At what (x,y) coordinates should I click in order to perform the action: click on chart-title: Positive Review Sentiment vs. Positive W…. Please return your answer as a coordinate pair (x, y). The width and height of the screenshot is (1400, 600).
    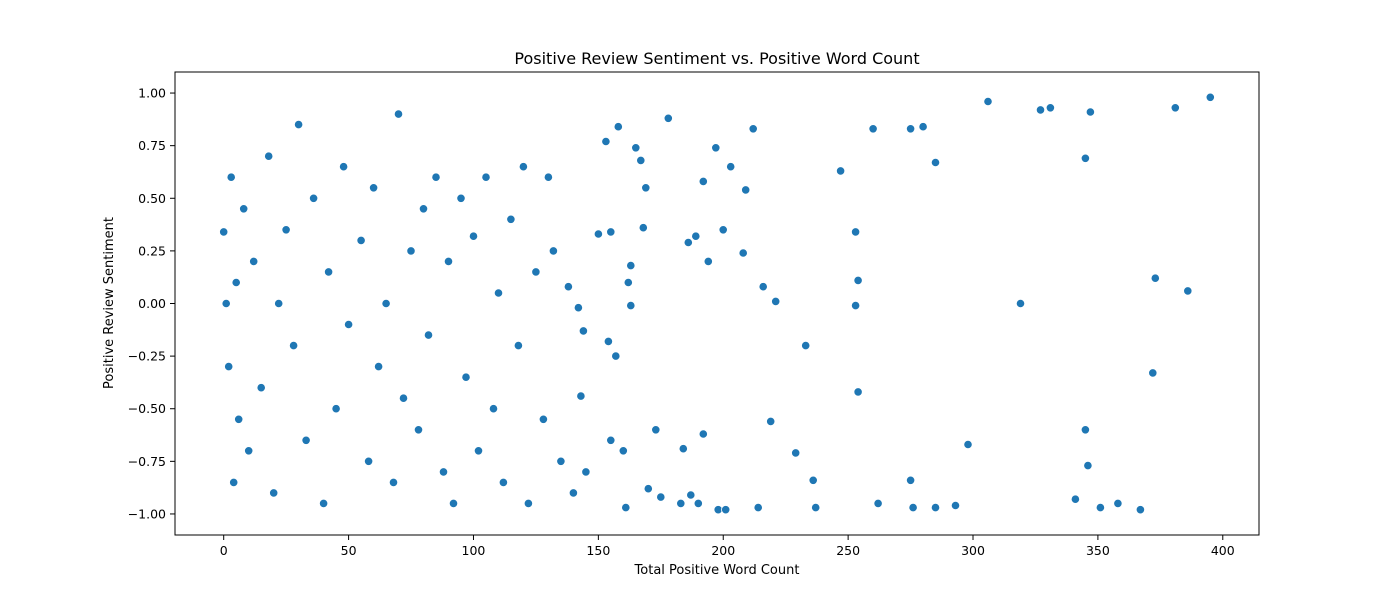
    Looking at the image, I should click on (716, 58).